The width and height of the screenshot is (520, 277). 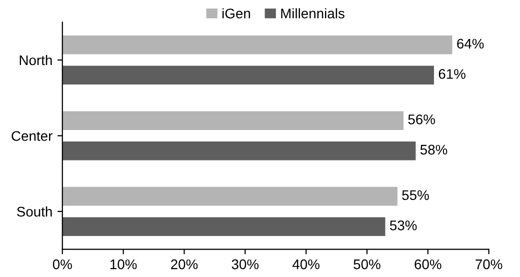 I want to click on x-tick-label: 40%, so click(x=306, y=264).